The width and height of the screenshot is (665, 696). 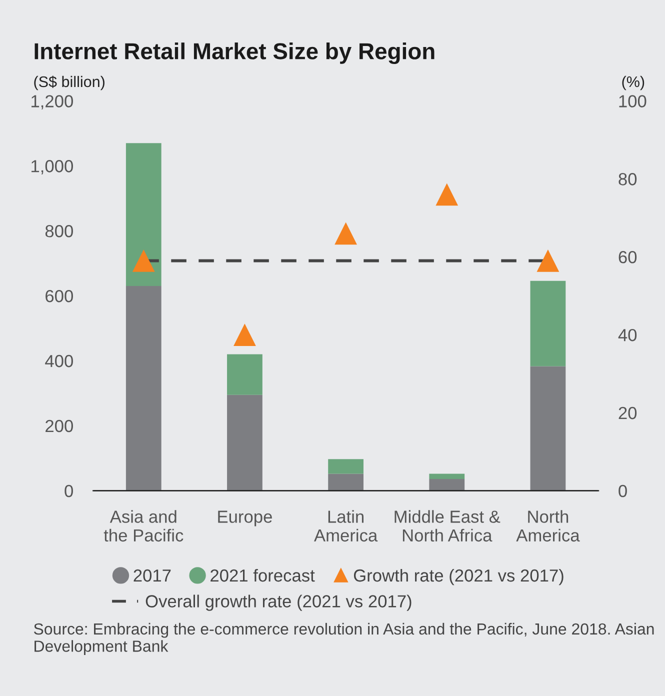 What do you see at coordinates (279, 602) in the screenshot?
I see `legend-label: Overall growth rate (2021 vs 2017)` at bounding box center [279, 602].